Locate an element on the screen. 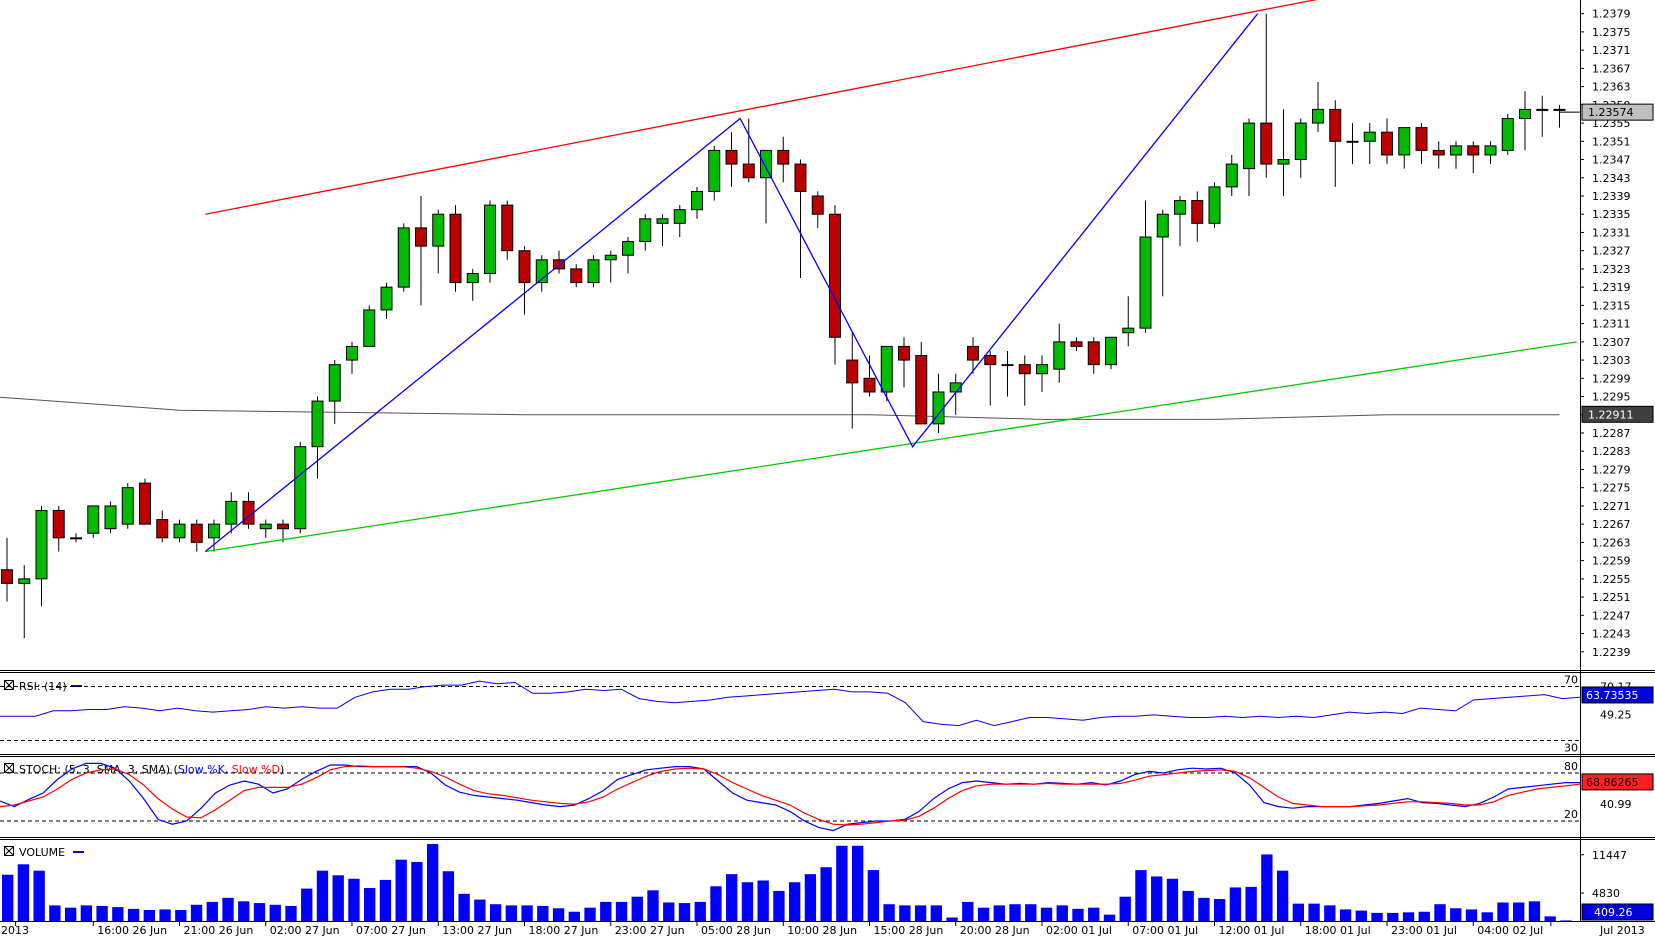 The width and height of the screenshot is (1655, 937). price-tick-label: 1.2255 is located at coordinates (1611, 579).